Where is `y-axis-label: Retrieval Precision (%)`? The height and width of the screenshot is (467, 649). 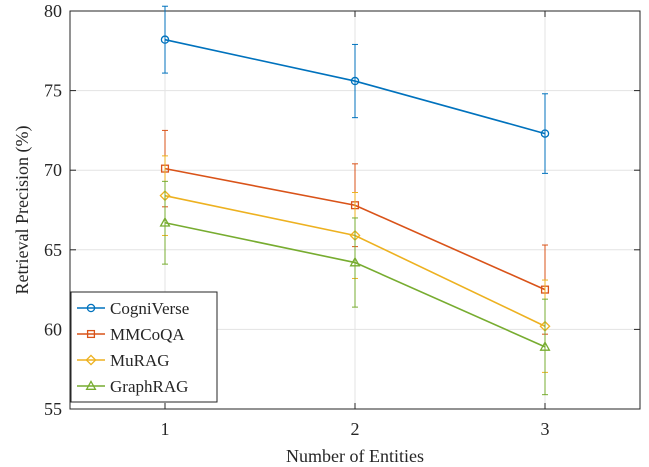
y-axis-label: Retrieval Precision (%) is located at coordinates (22, 210).